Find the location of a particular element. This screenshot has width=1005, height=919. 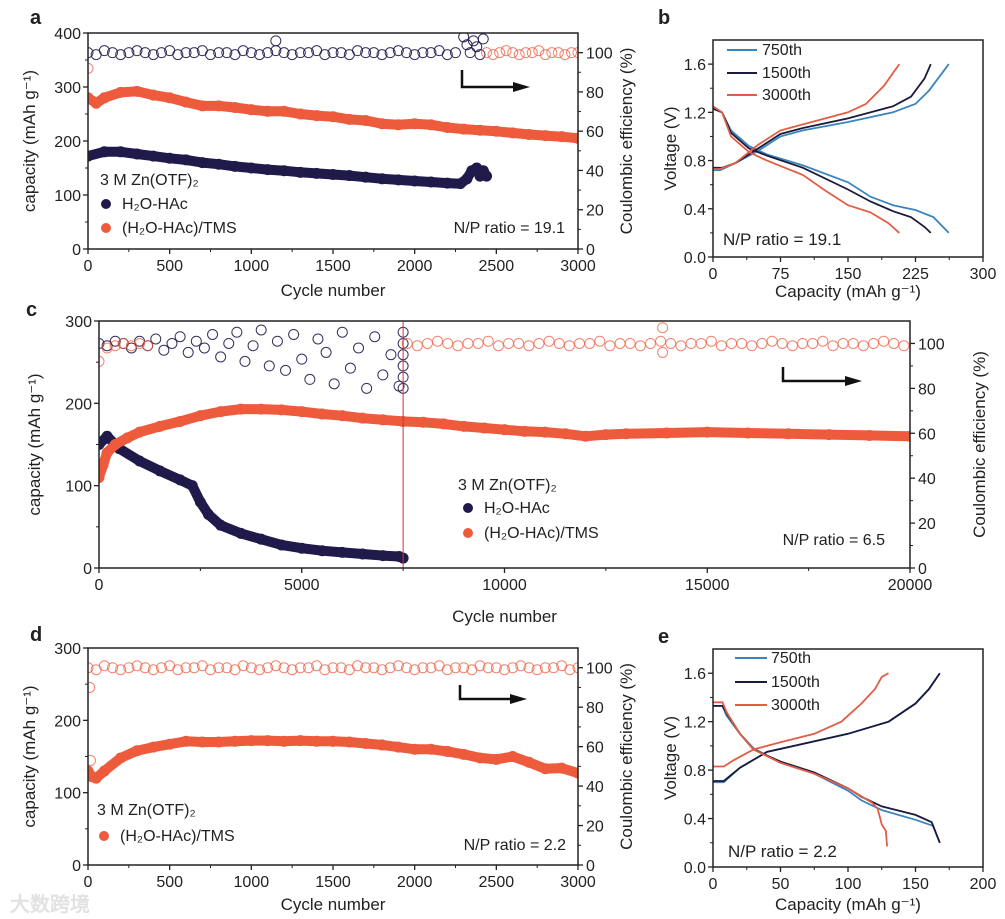

y-axis-label: Voltage (V) is located at coordinates (670, 758).